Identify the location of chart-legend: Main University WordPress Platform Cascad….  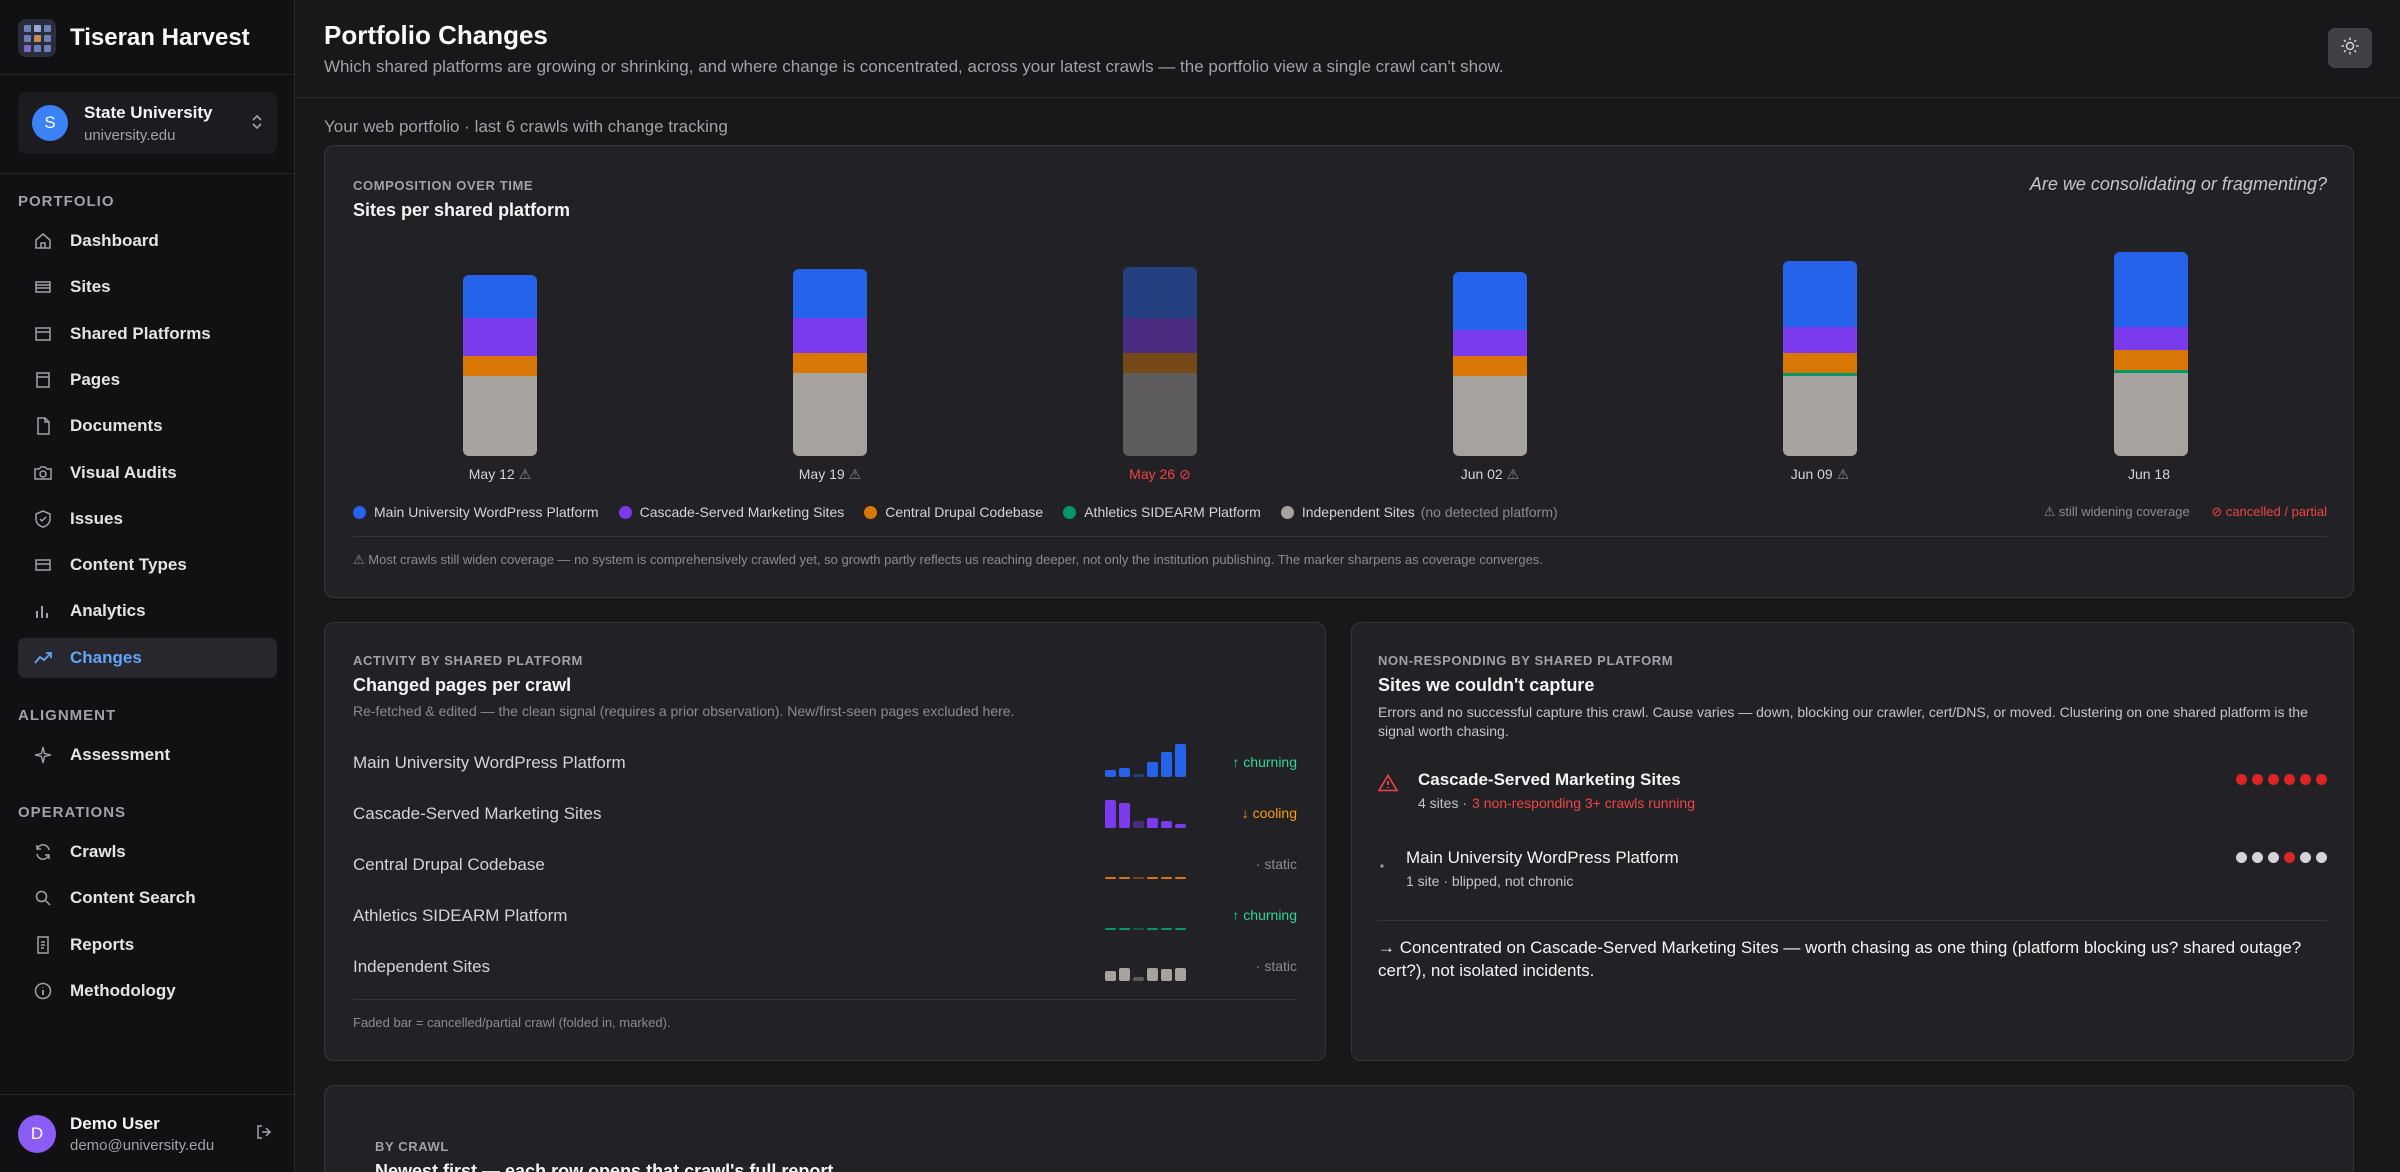
(965, 512).